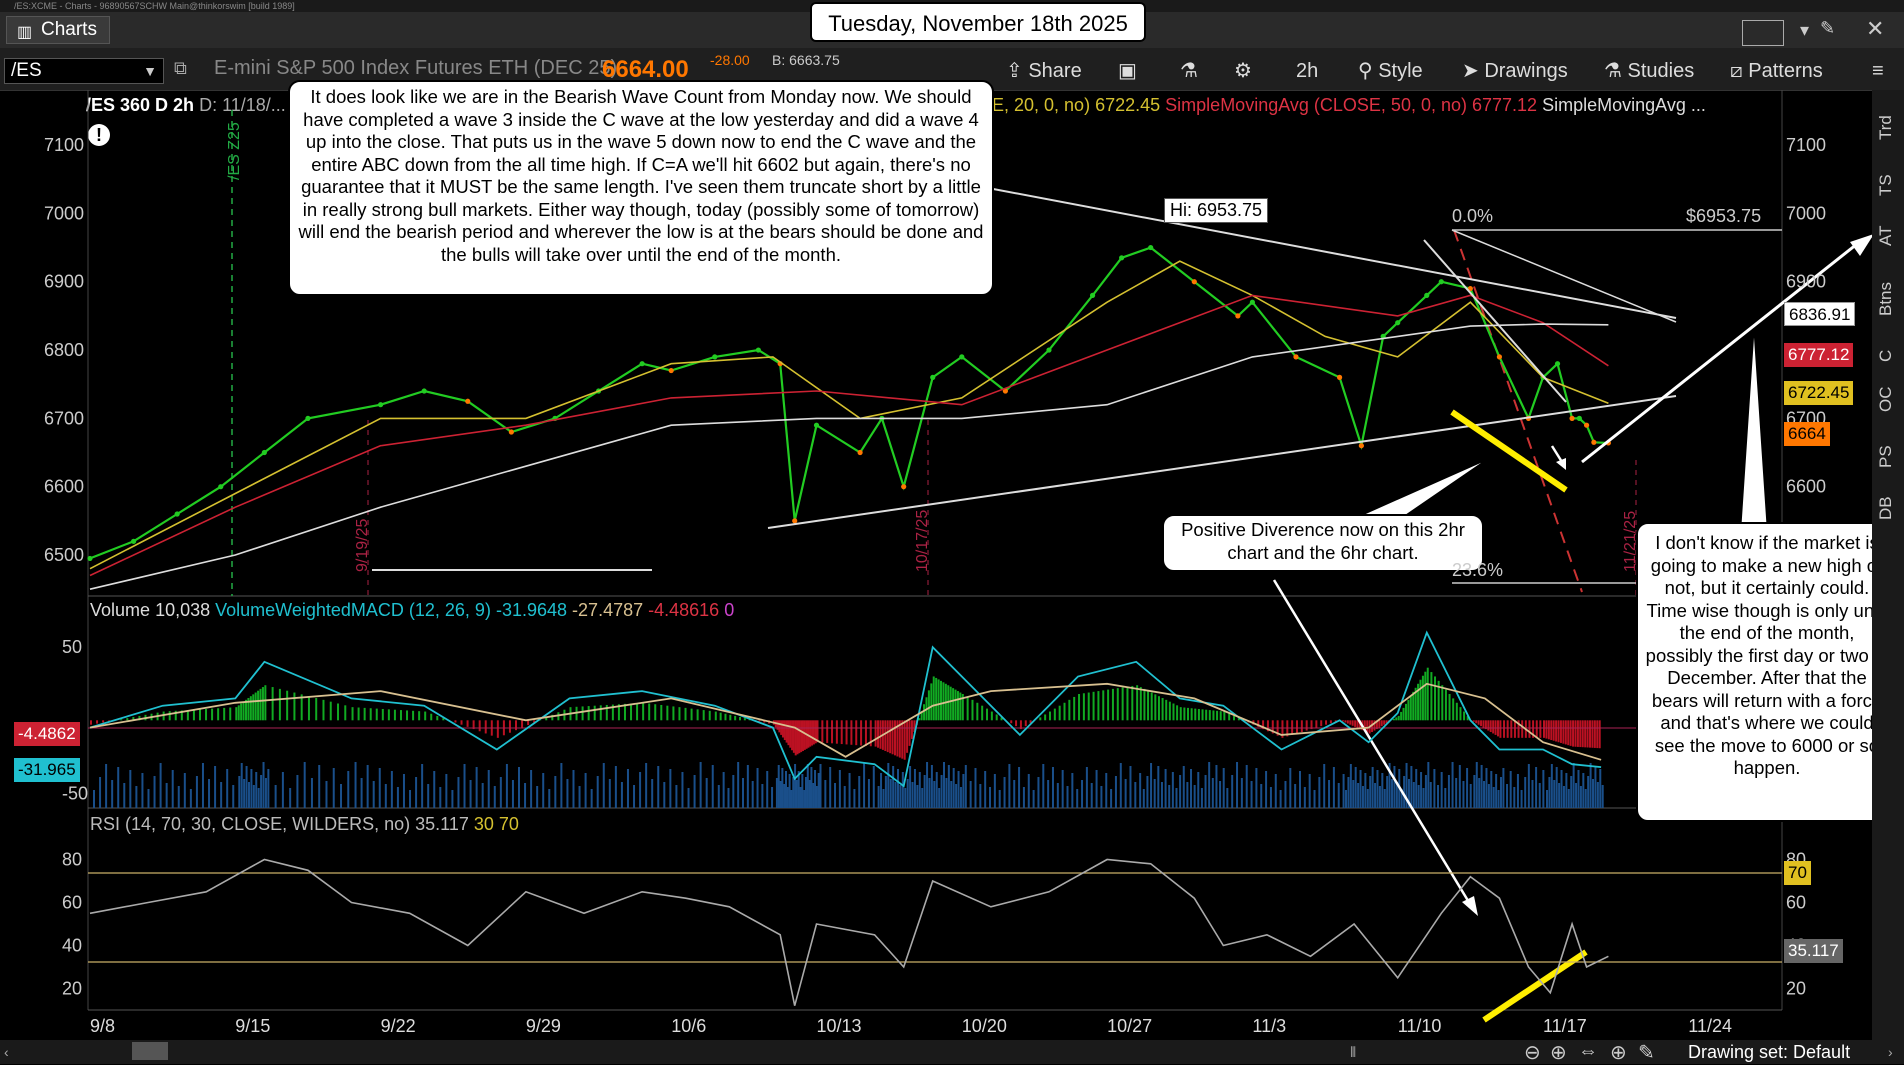 The height and width of the screenshot is (1065, 1904). Describe the element at coordinates (1390, 71) in the screenshot. I see `style-button: ⚲ Style` at that location.